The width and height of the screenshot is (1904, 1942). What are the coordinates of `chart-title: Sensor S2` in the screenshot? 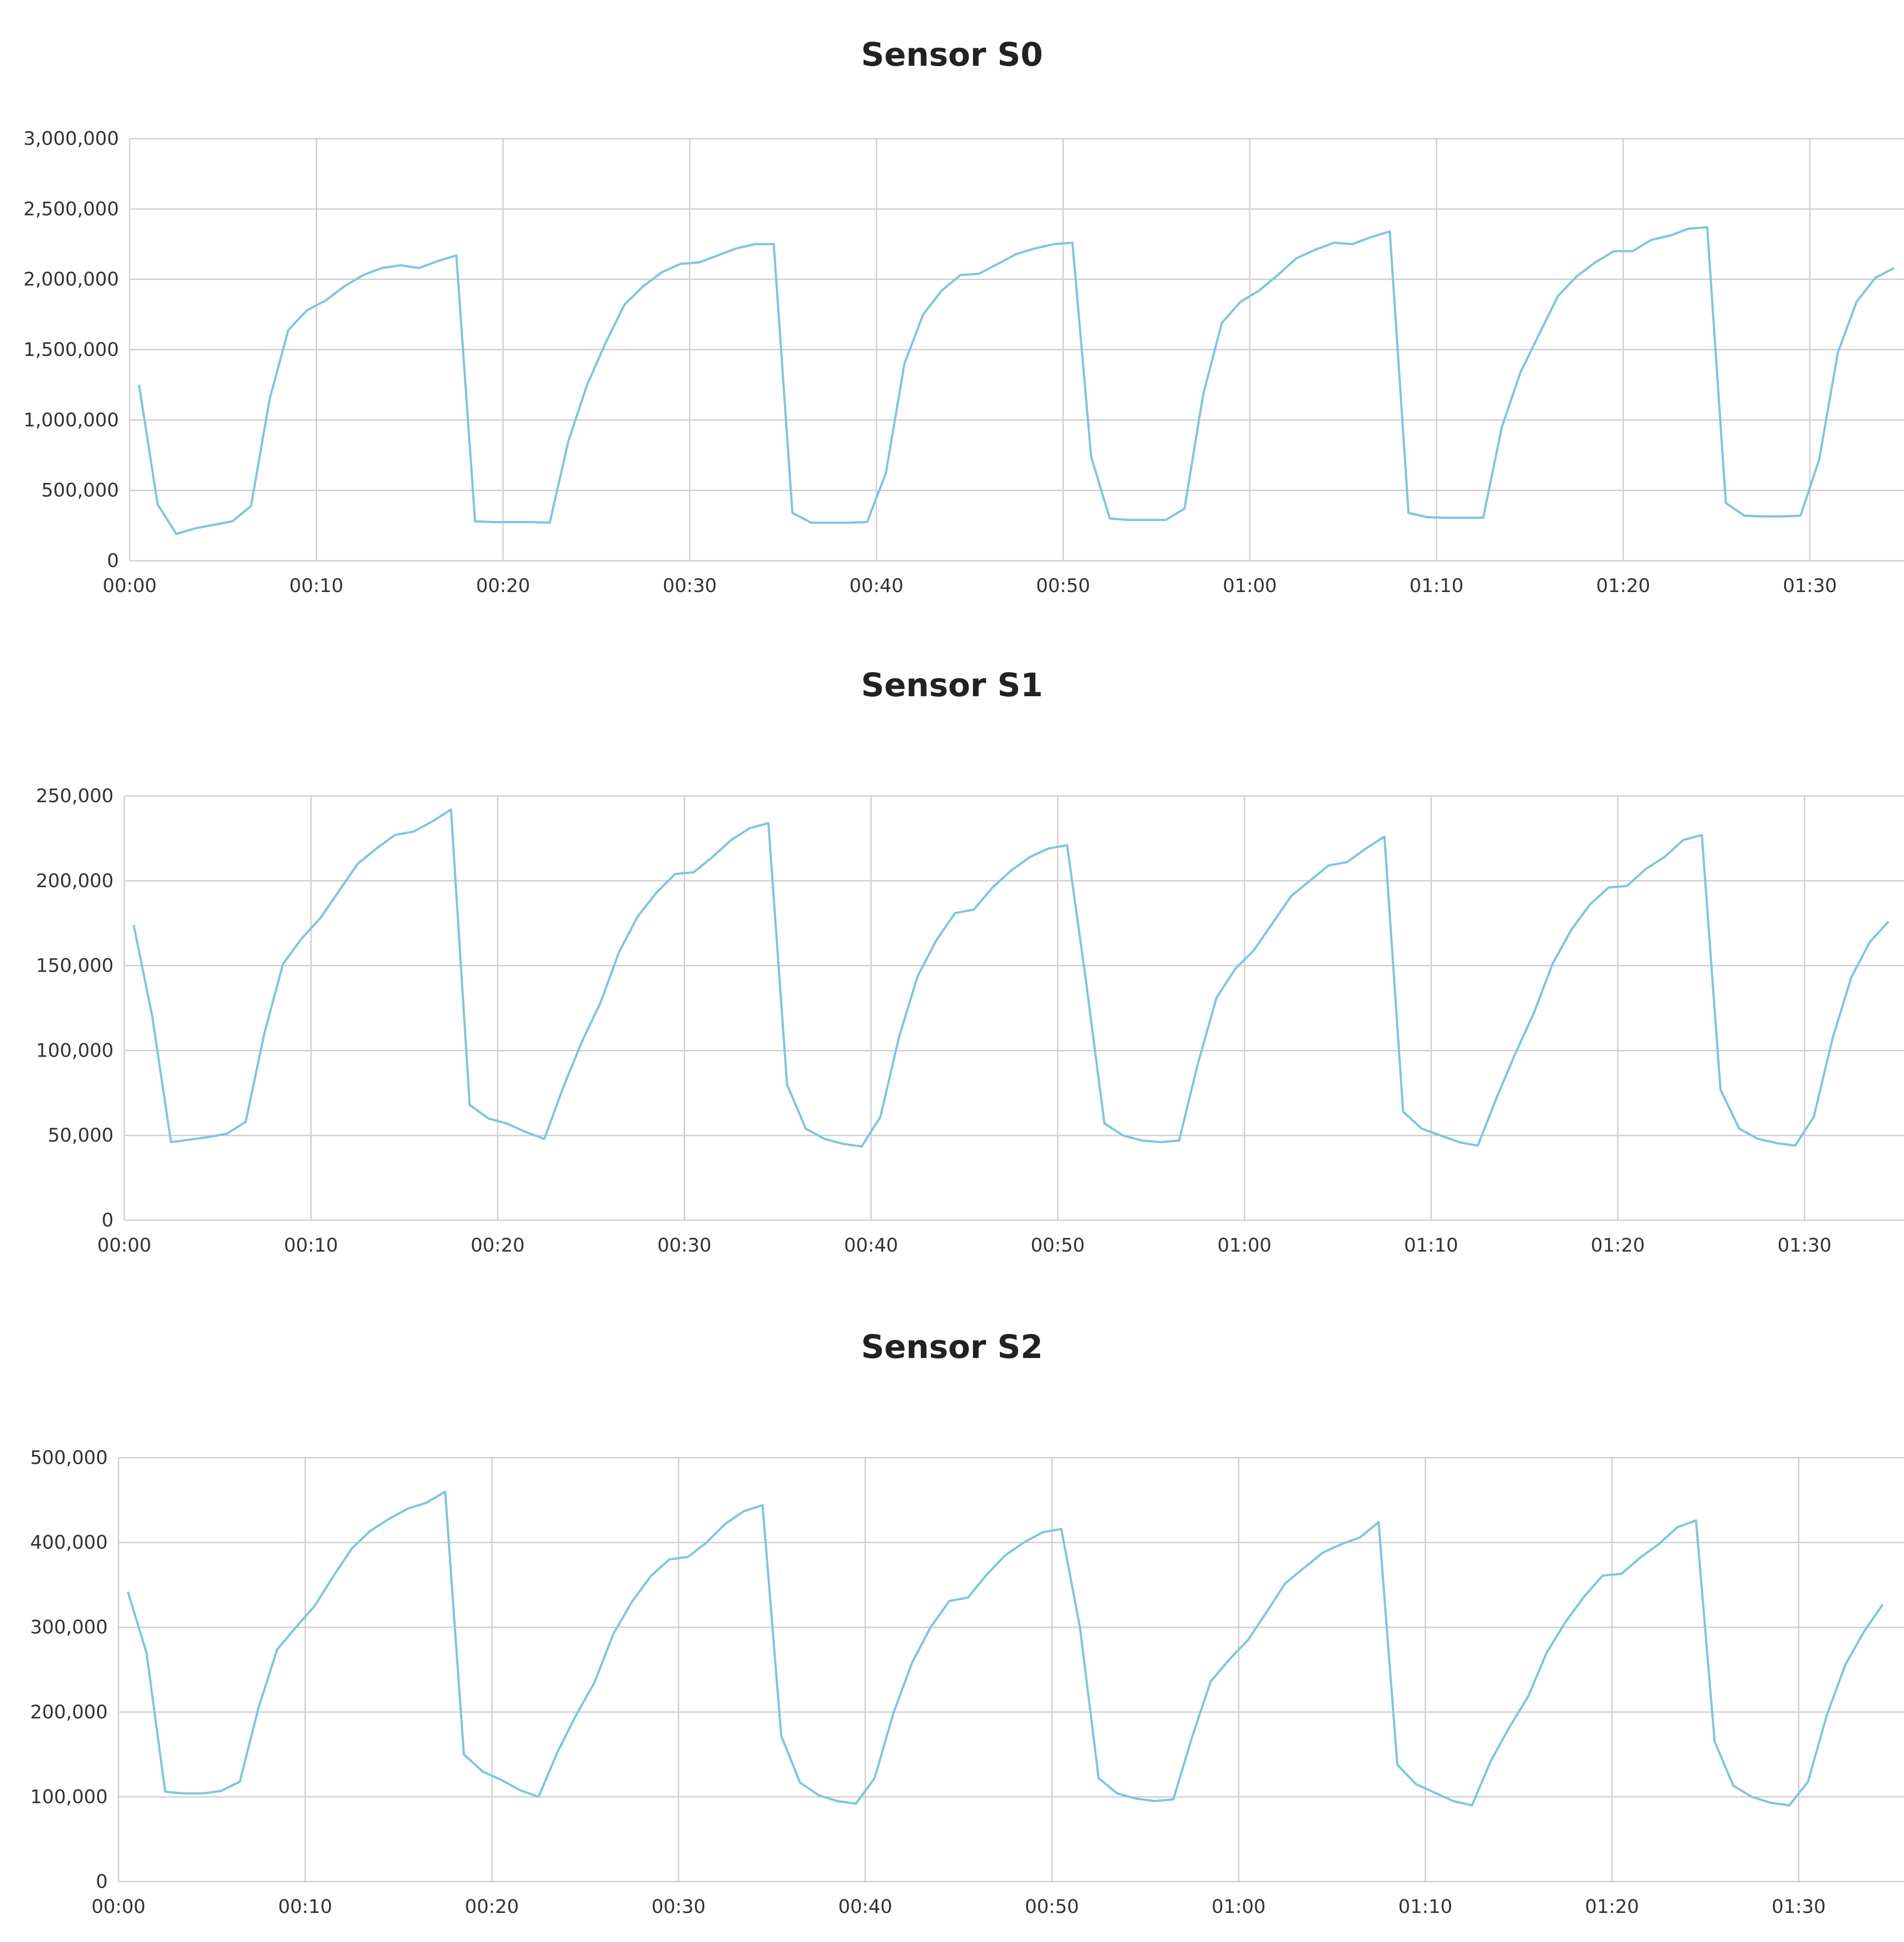 It's located at (952, 1347).